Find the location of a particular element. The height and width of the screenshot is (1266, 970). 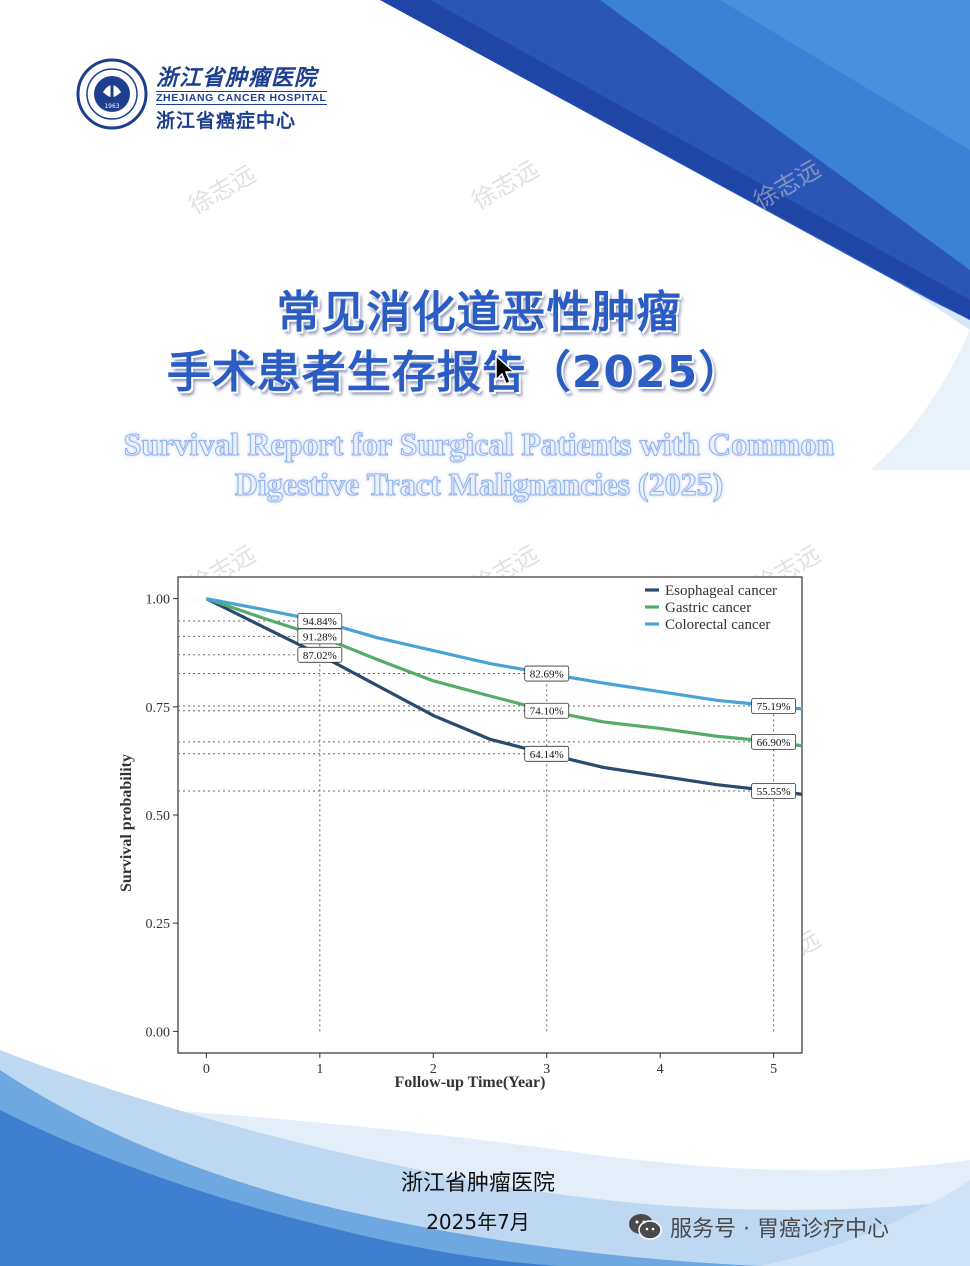

annotation-label: 55.55% is located at coordinates (774, 792).